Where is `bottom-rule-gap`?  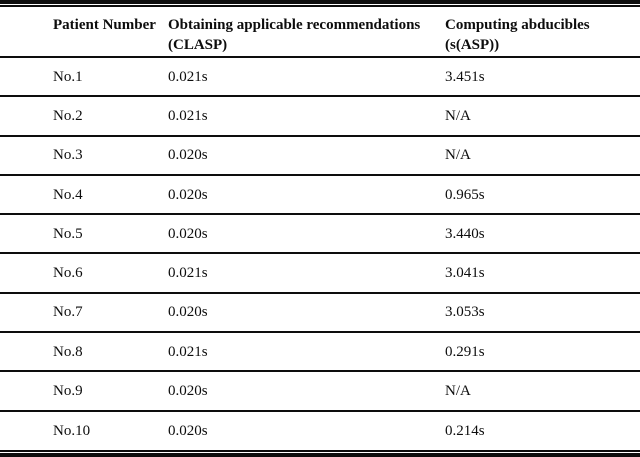 bottom-rule-gap is located at coordinates (320, 452).